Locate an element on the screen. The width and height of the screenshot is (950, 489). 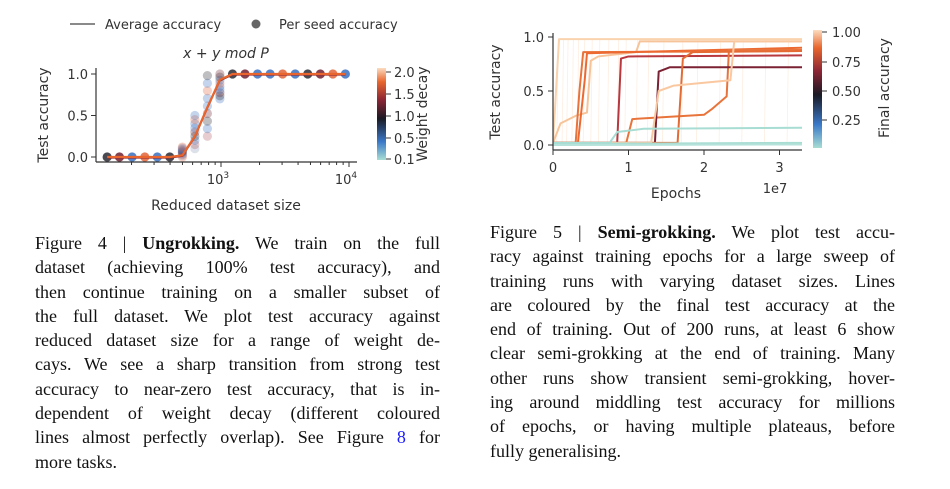
colorbar-label: Weight decay is located at coordinates (423, 113).